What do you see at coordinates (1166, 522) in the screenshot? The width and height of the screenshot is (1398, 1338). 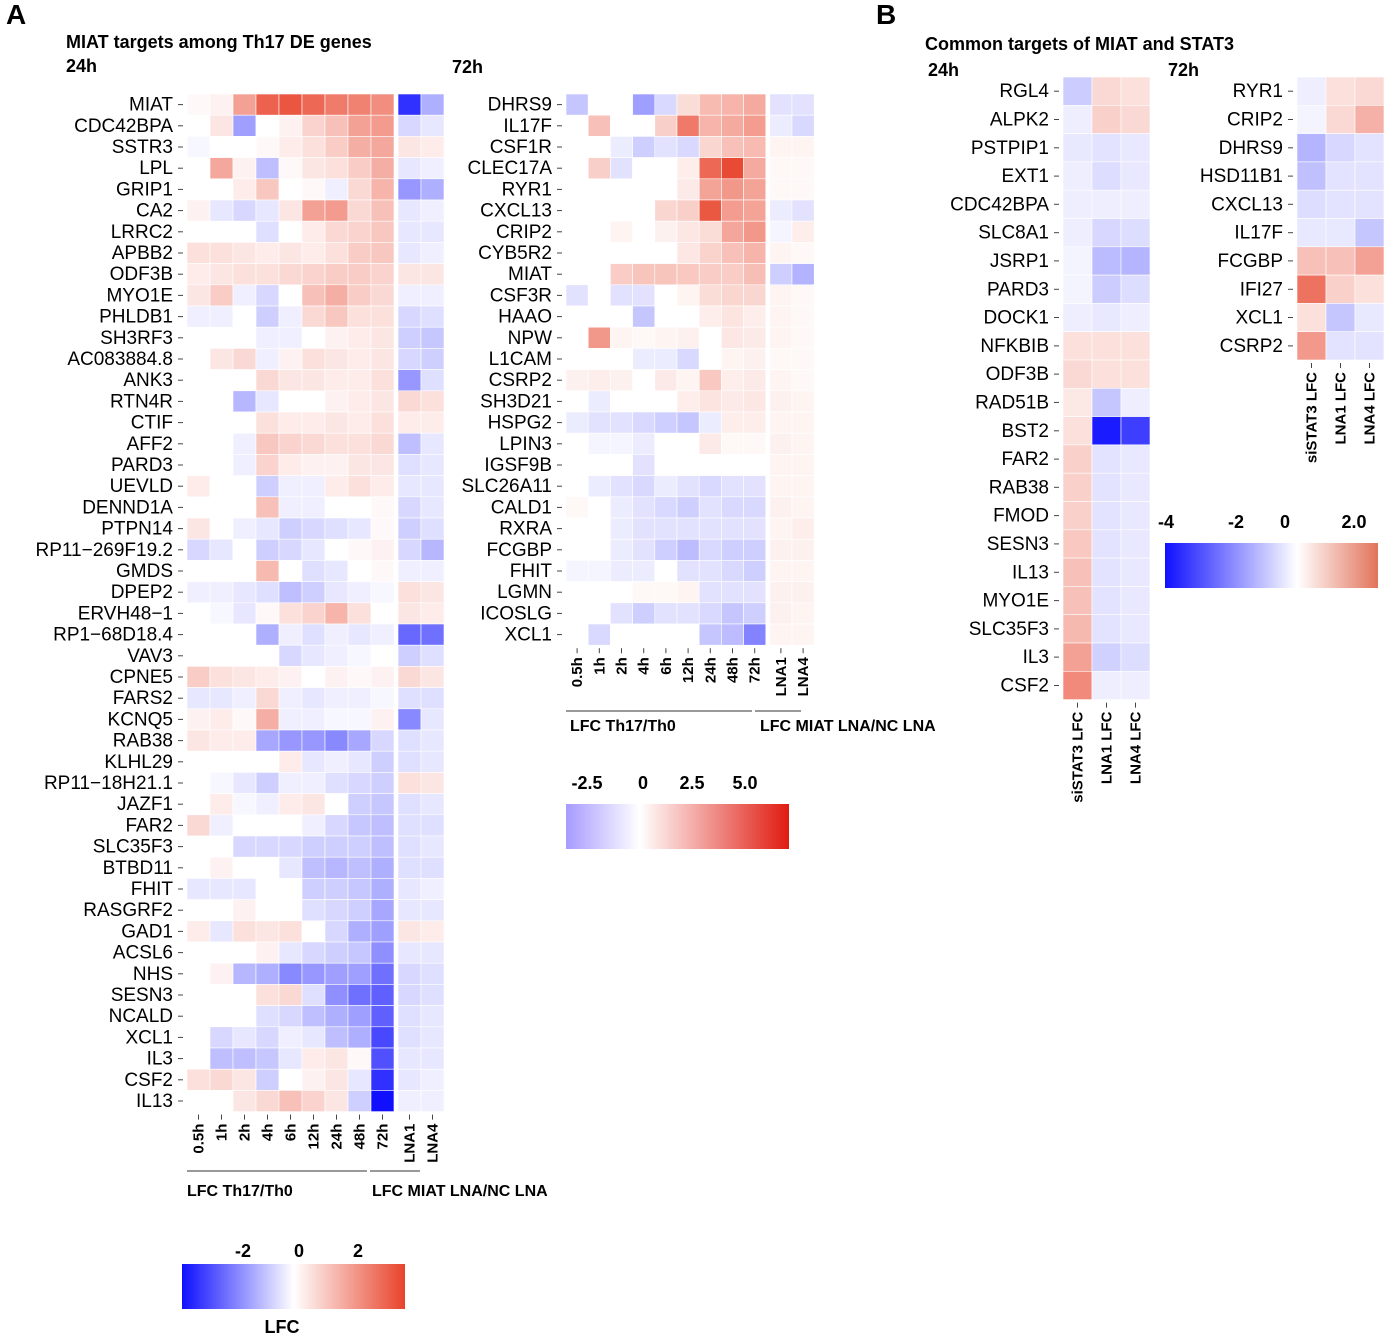 I see `colorbar-b-tick: -4` at bounding box center [1166, 522].